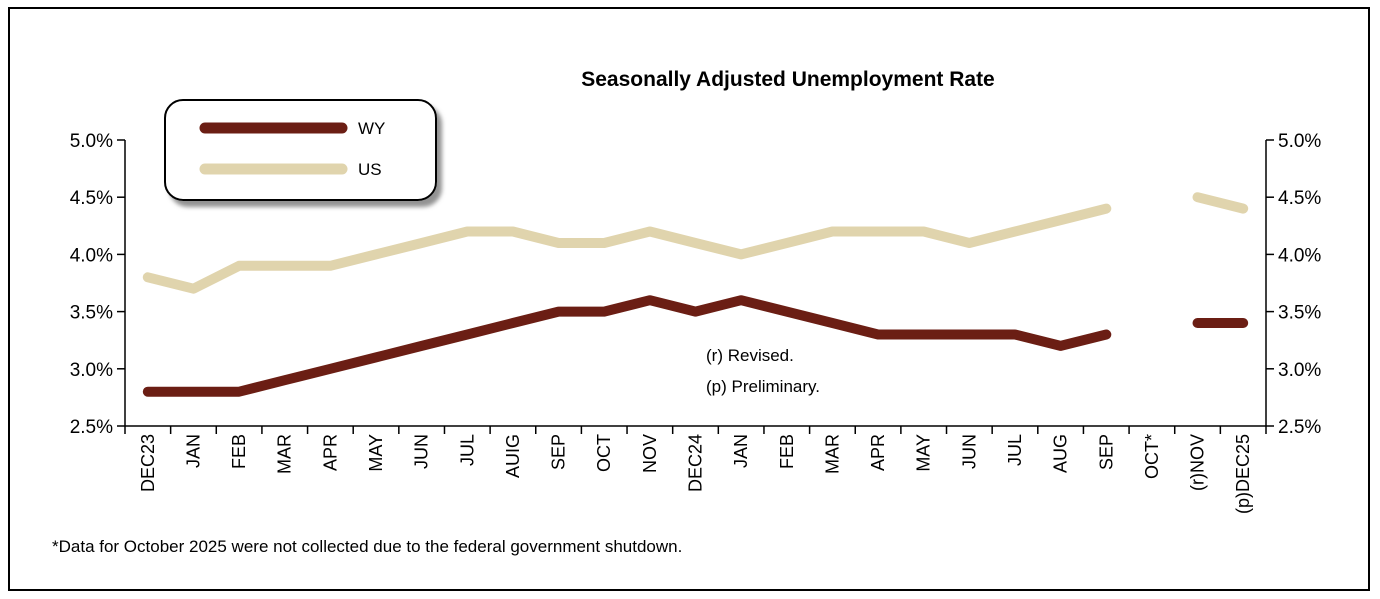 The width and height of the screenshot is (1380, 599). I want to click on x-category-label: OCT, so click(604, 453).